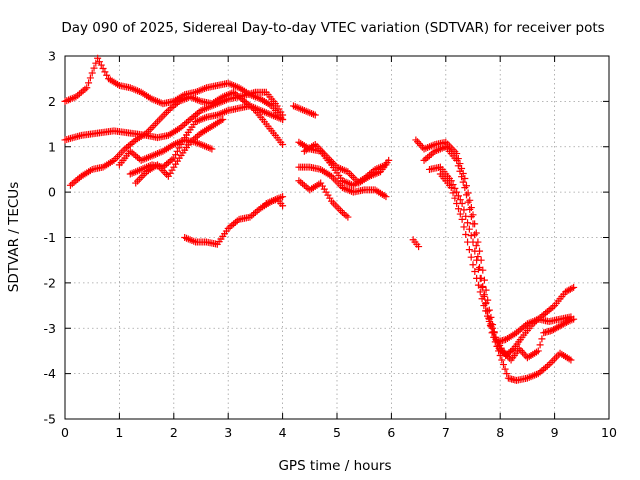  Describe the element at coordinates (323, 199) in the screenshot. I see `series-track-l` at that location.